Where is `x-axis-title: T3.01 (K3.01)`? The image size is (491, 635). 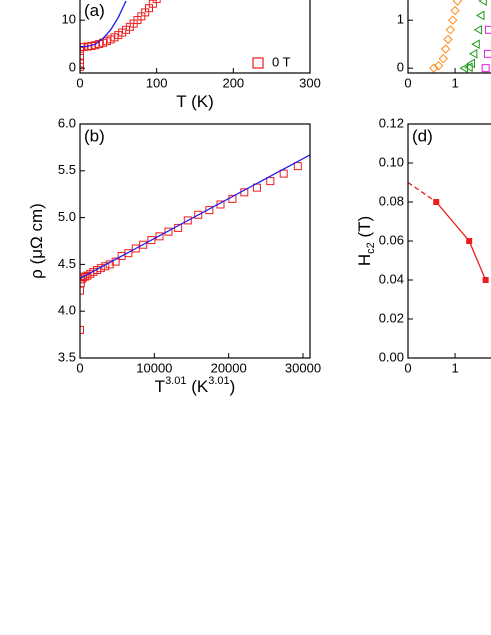
x-axis-title: T3.01 (K3.01) is located at coordinates (195, 386).